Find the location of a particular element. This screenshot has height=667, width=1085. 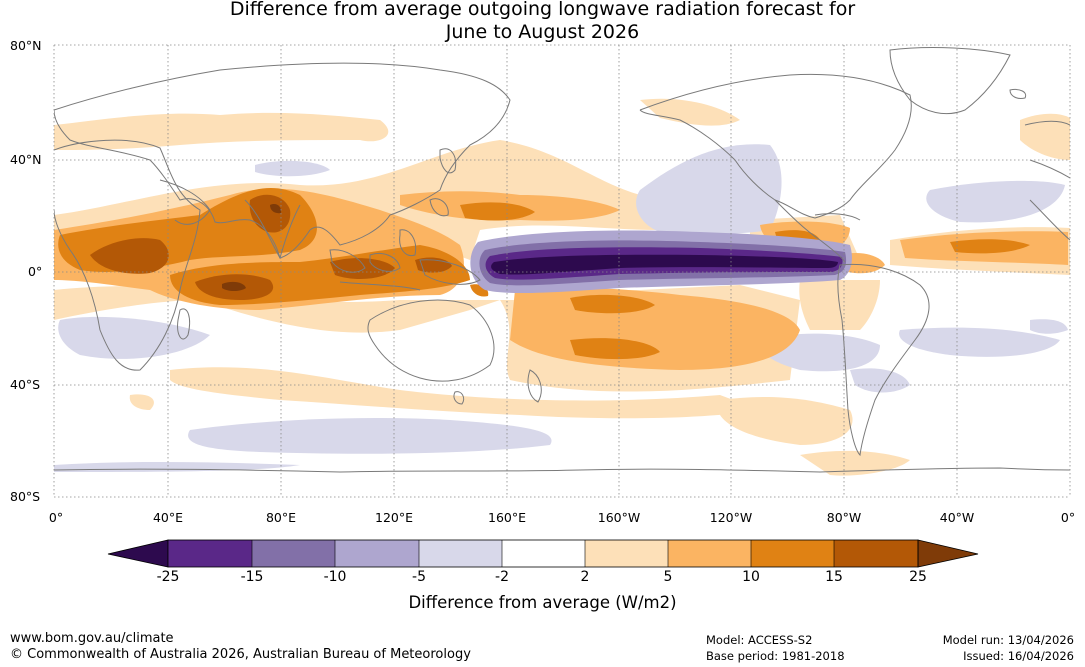

colorbar-bin-neg25-neg15 is located at coordinates (210, 553).